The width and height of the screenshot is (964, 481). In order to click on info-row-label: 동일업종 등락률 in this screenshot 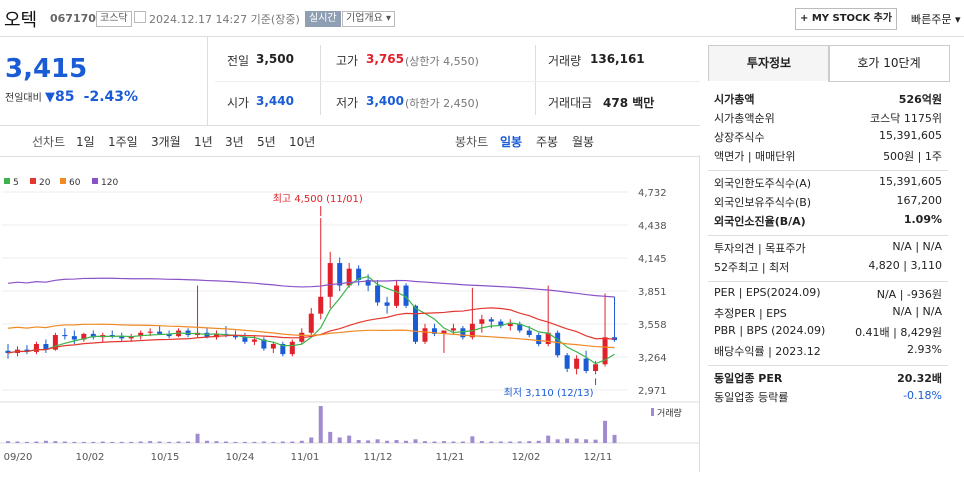, I will do `click(751, 397)`.